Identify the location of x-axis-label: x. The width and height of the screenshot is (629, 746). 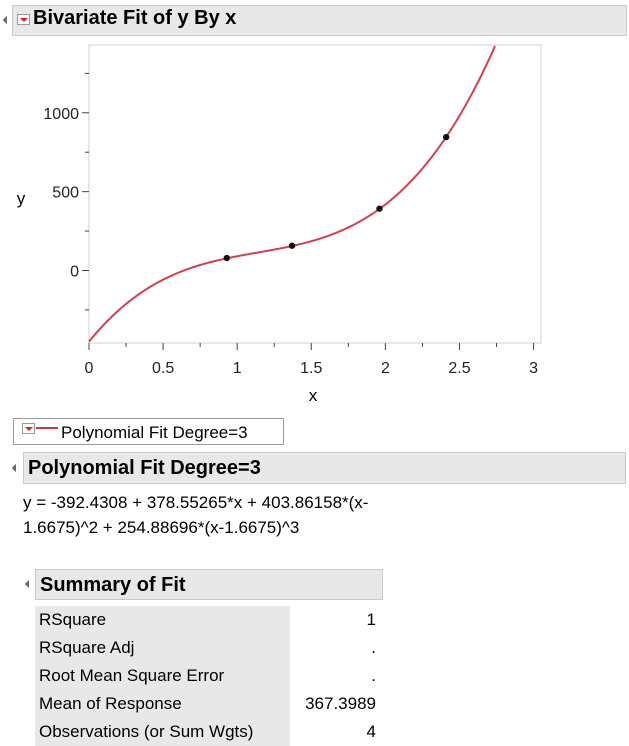
(313, 395).